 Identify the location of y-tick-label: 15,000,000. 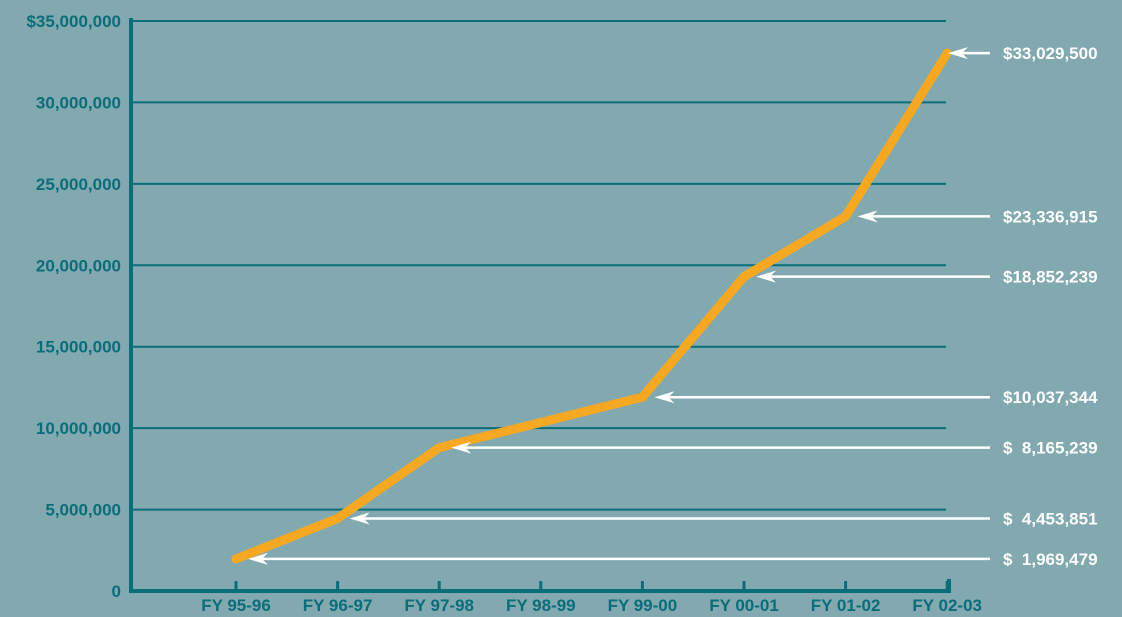
(78, 347).